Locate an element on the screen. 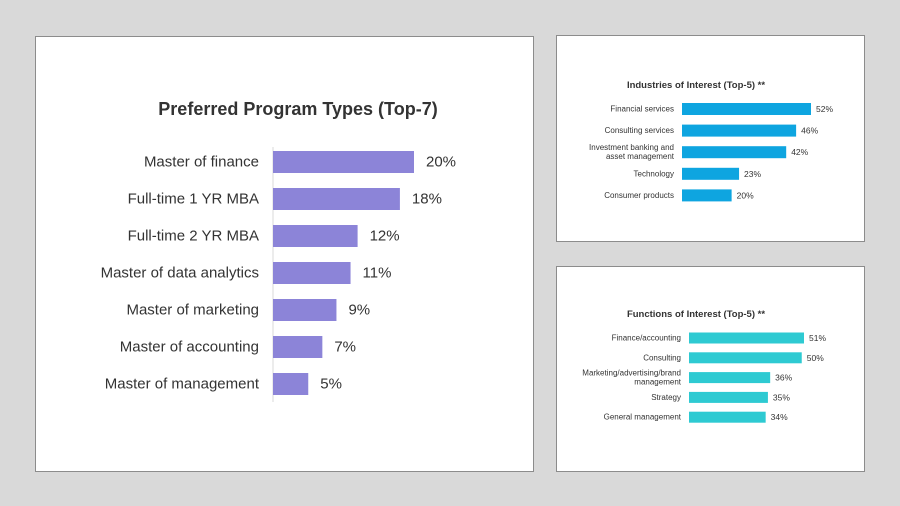  chart-title: Preferred Program Types (Top-7) is located at coordinates (297, 109).